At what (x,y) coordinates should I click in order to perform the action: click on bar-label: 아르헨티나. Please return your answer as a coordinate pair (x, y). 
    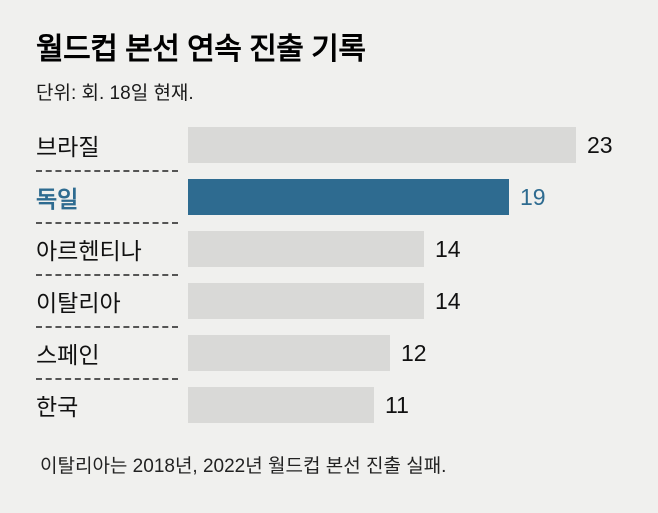
    Looking at the image, I should click on (89, 251).